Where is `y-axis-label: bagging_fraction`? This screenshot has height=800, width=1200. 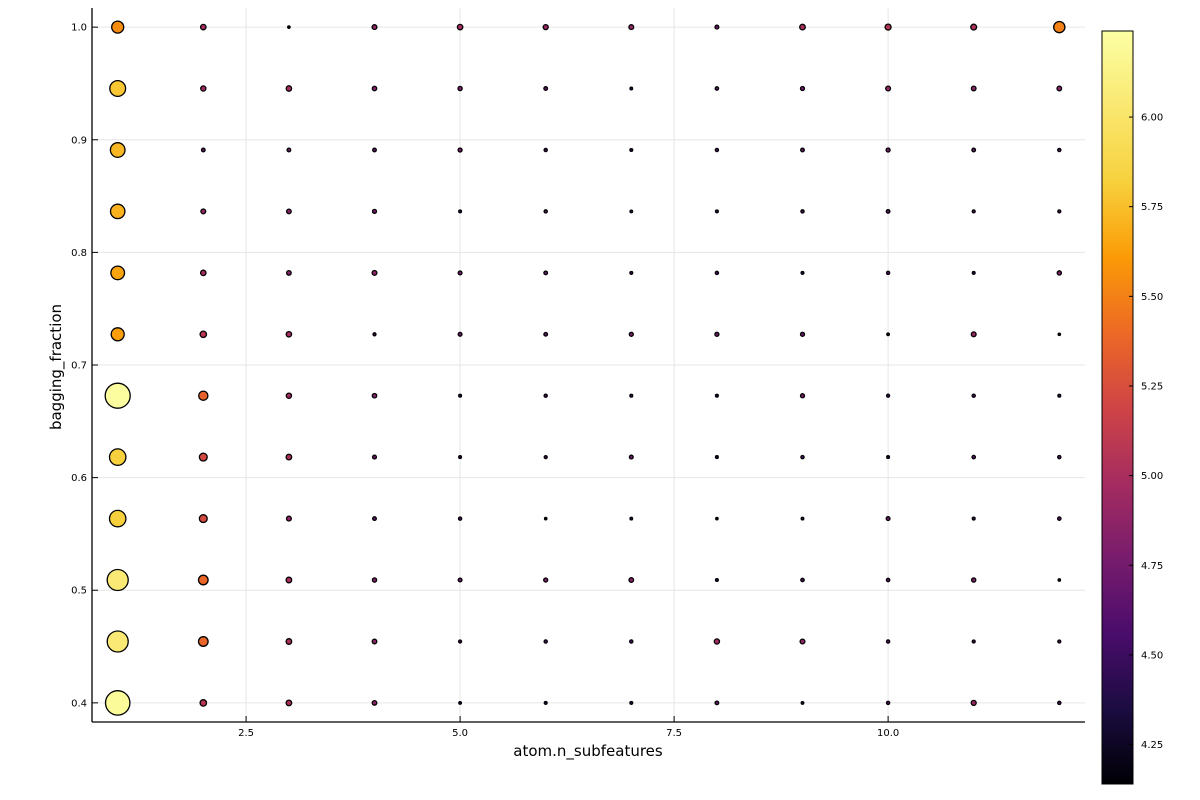 y-axis-label: bagging_fraction is located at coordinates (56, 367).